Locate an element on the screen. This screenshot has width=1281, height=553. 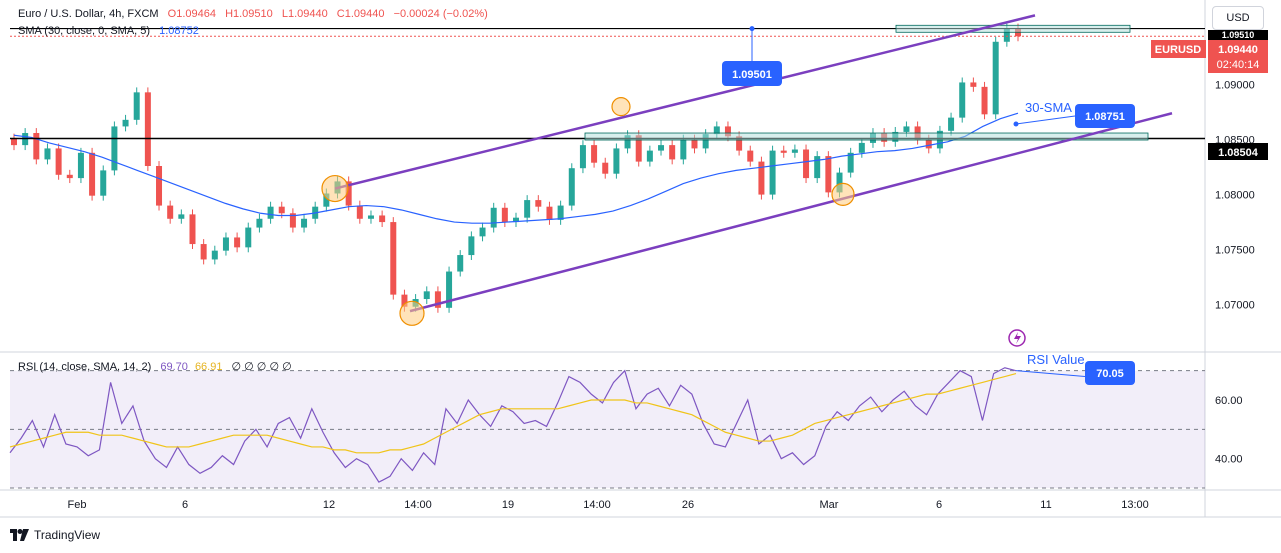
alert-flash-icon is located at coordinates (1017, 338).